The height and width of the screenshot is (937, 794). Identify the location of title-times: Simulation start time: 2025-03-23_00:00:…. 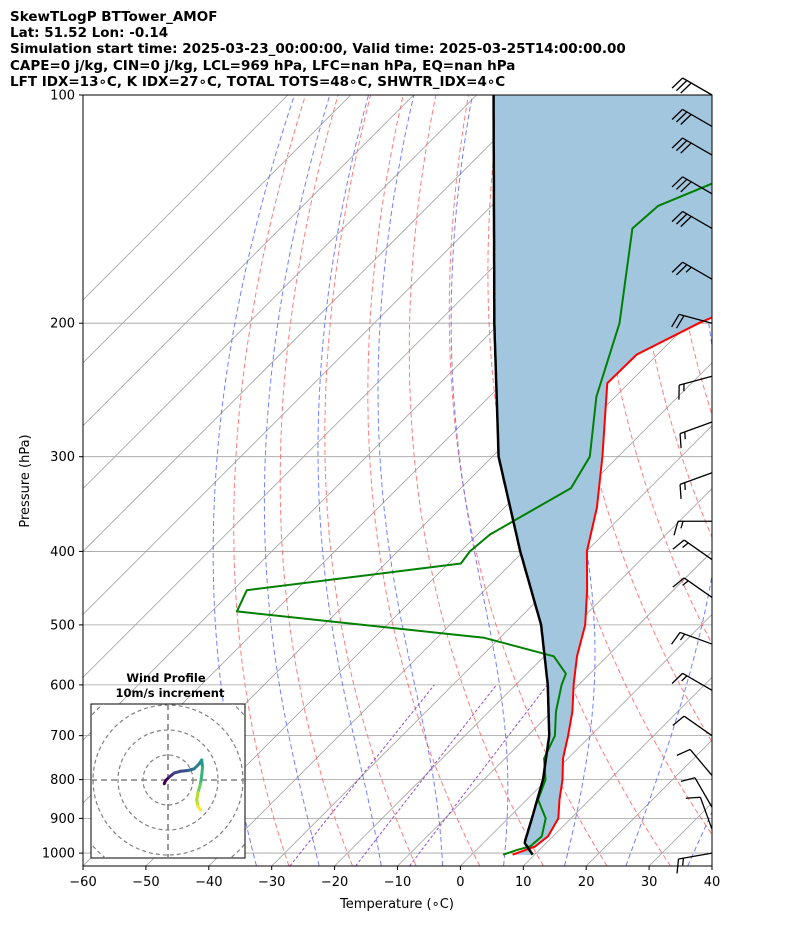
(318, 49).